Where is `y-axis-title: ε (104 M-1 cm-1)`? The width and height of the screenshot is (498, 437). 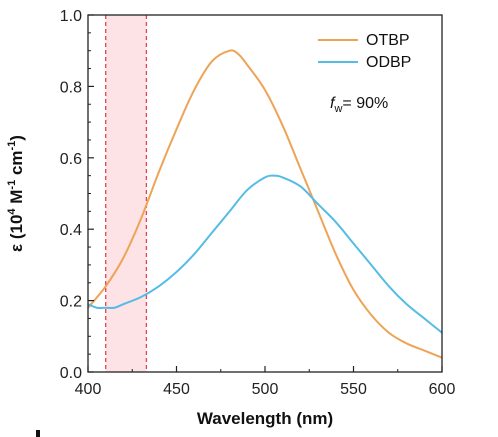
y-axis-title: ε (104 M-1 cm-1) is located at coordinates (16, 193).